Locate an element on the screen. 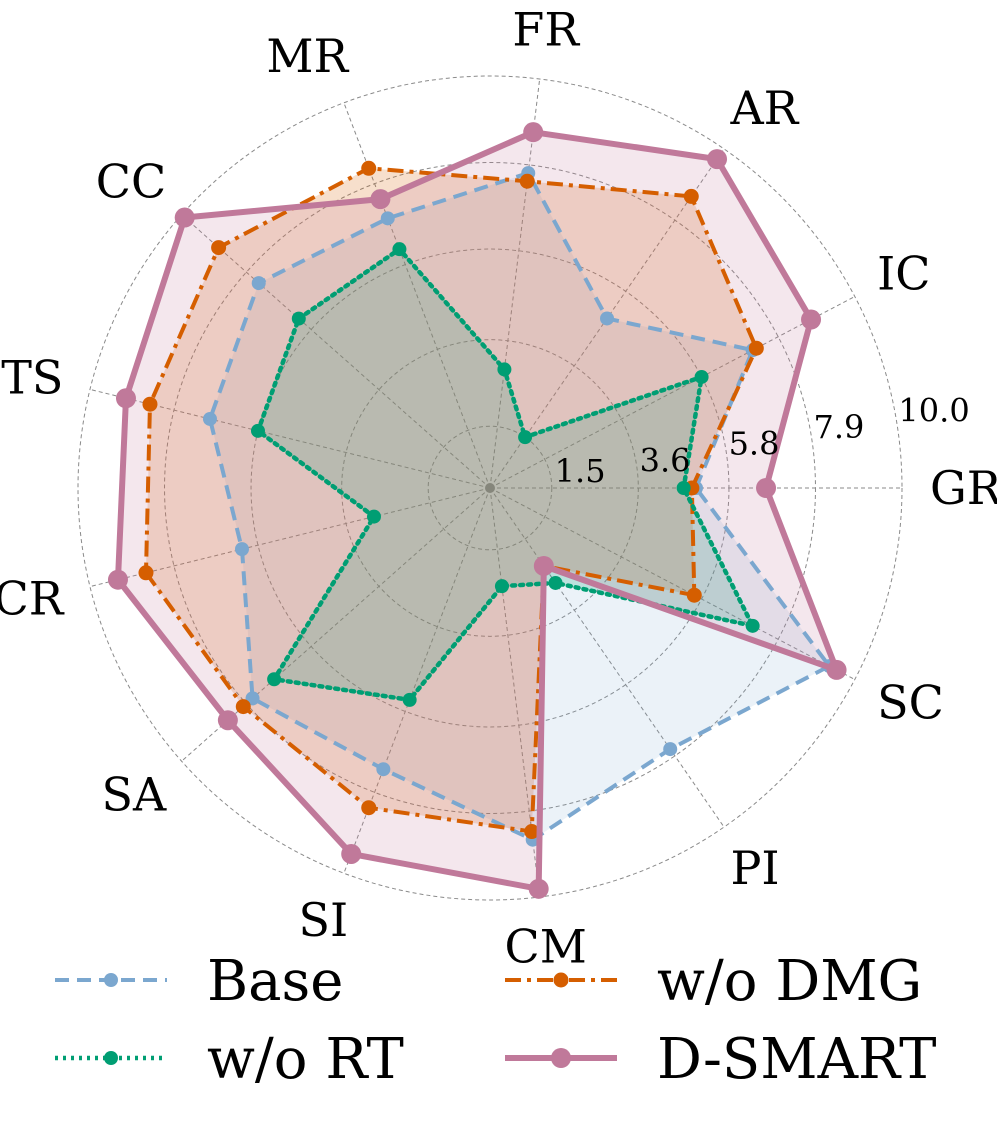 Image resolution: width=997 pixels, height=1129 pixels. data-point-w-o-dmg-sa is located at coordinates (243, 707).